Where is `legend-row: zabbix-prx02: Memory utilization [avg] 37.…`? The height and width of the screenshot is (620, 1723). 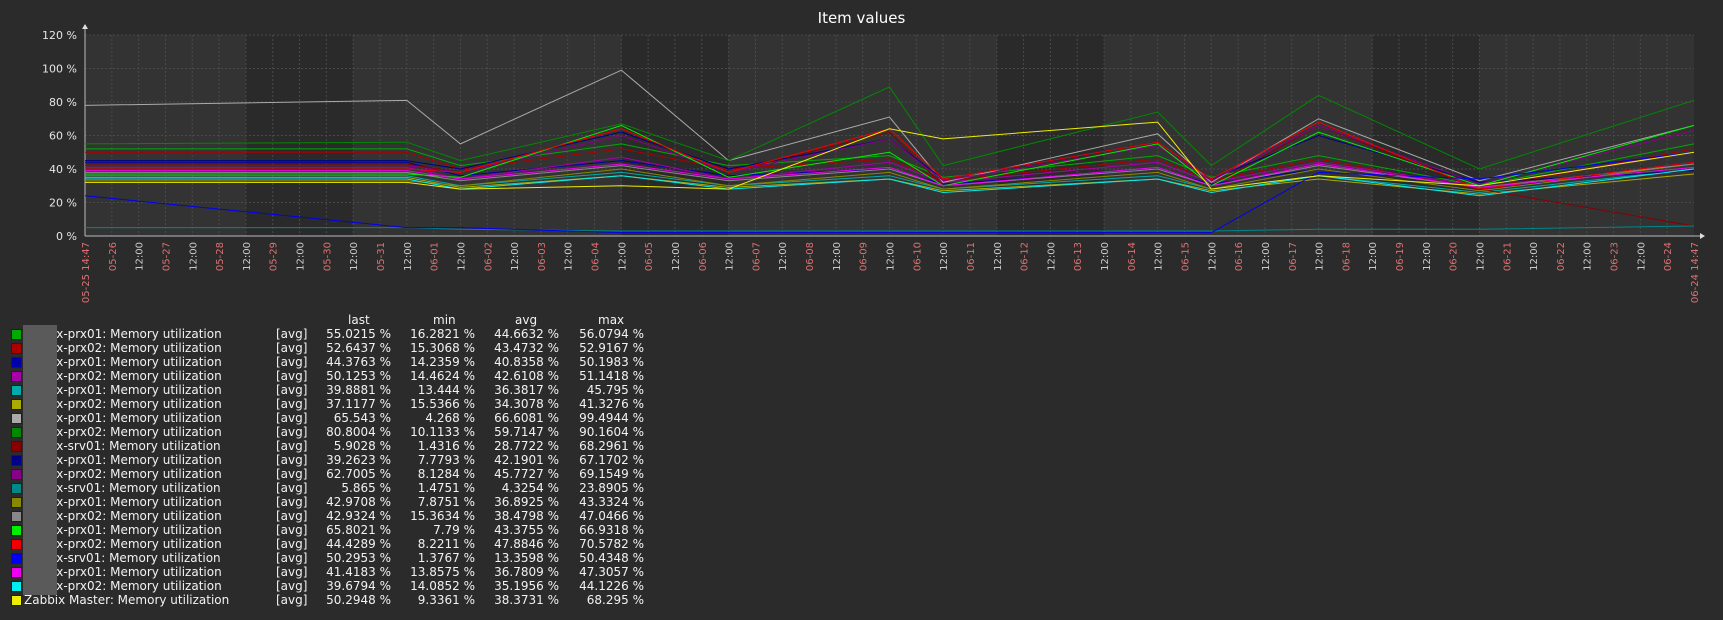 legend-row: zabbix-prx02: Memory utilization [avg] 37.… is located at coordinates (350, 404).